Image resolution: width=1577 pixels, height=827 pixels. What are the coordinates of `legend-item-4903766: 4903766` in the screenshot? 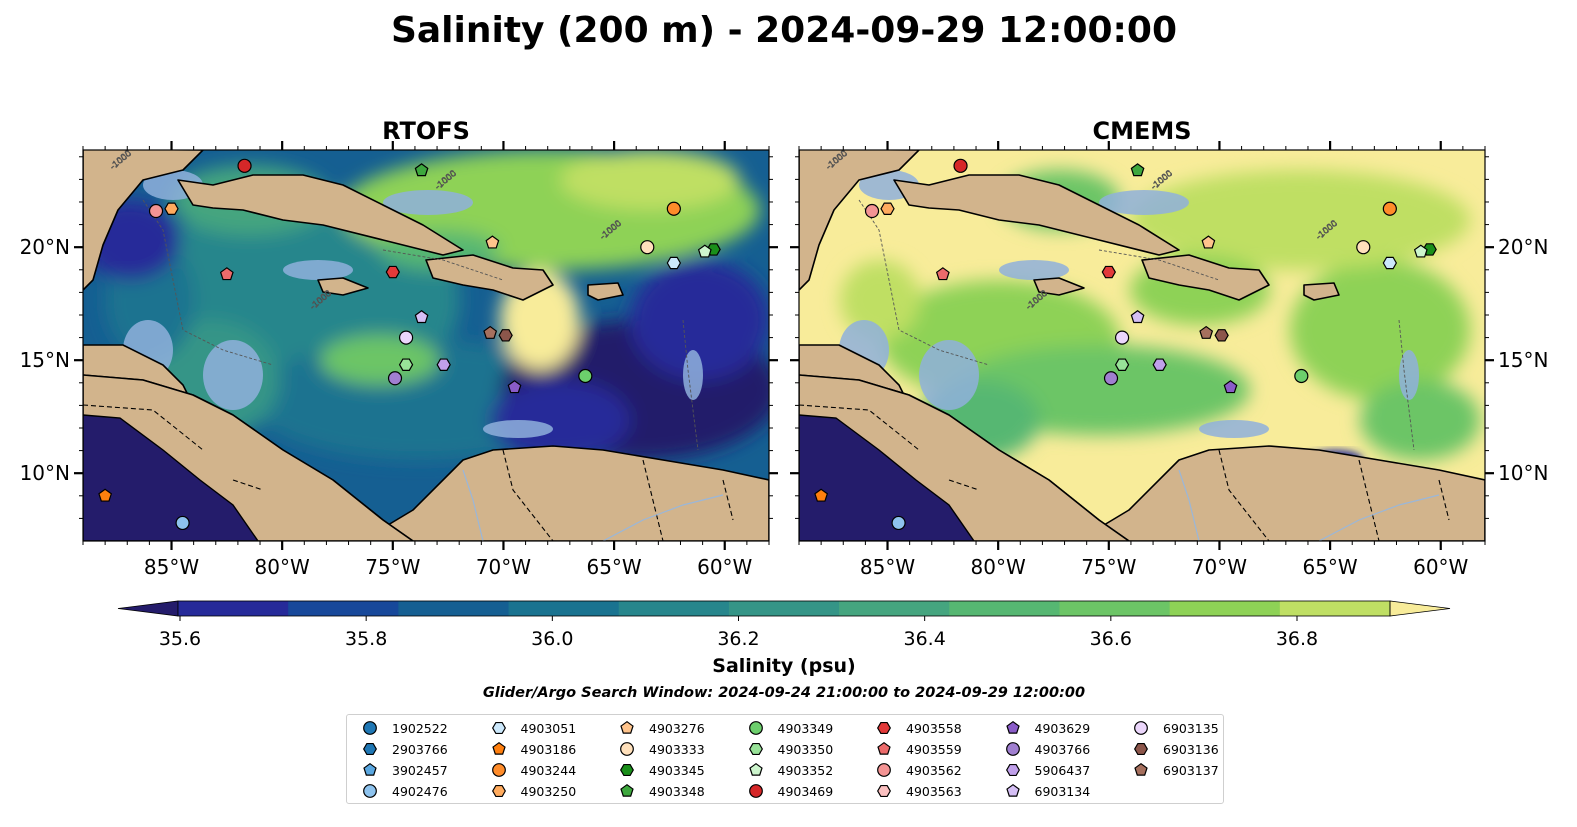 It's located at (1047, 749).